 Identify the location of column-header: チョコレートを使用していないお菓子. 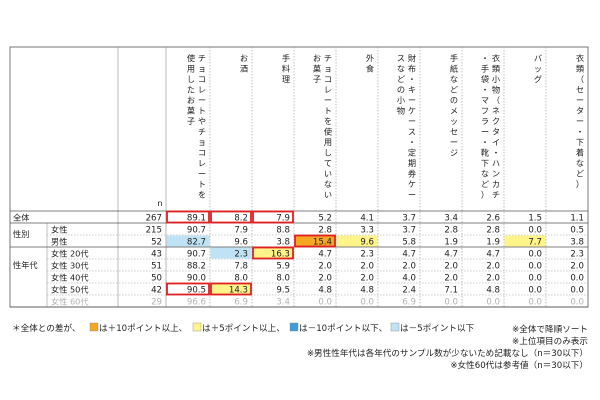
(322, 126).